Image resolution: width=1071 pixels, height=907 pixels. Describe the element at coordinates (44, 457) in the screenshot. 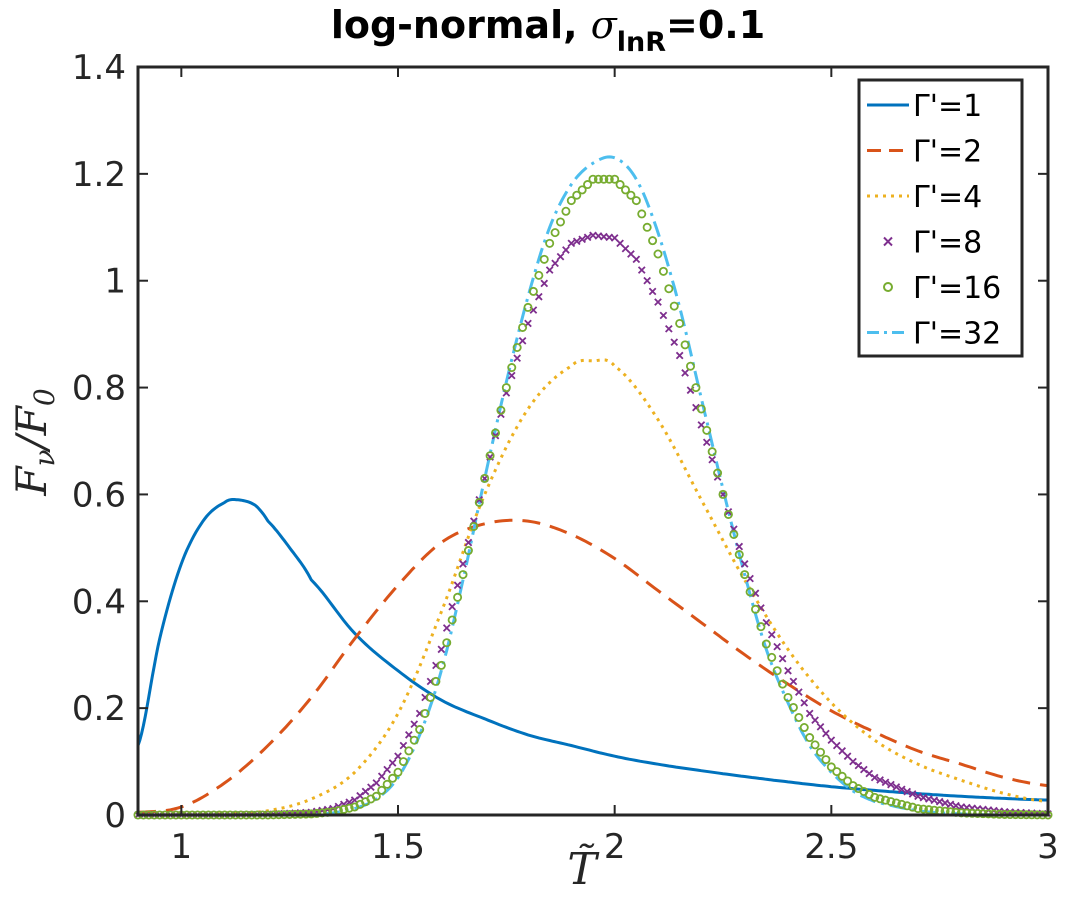

I see `y-label-sub1: ν` at that location.